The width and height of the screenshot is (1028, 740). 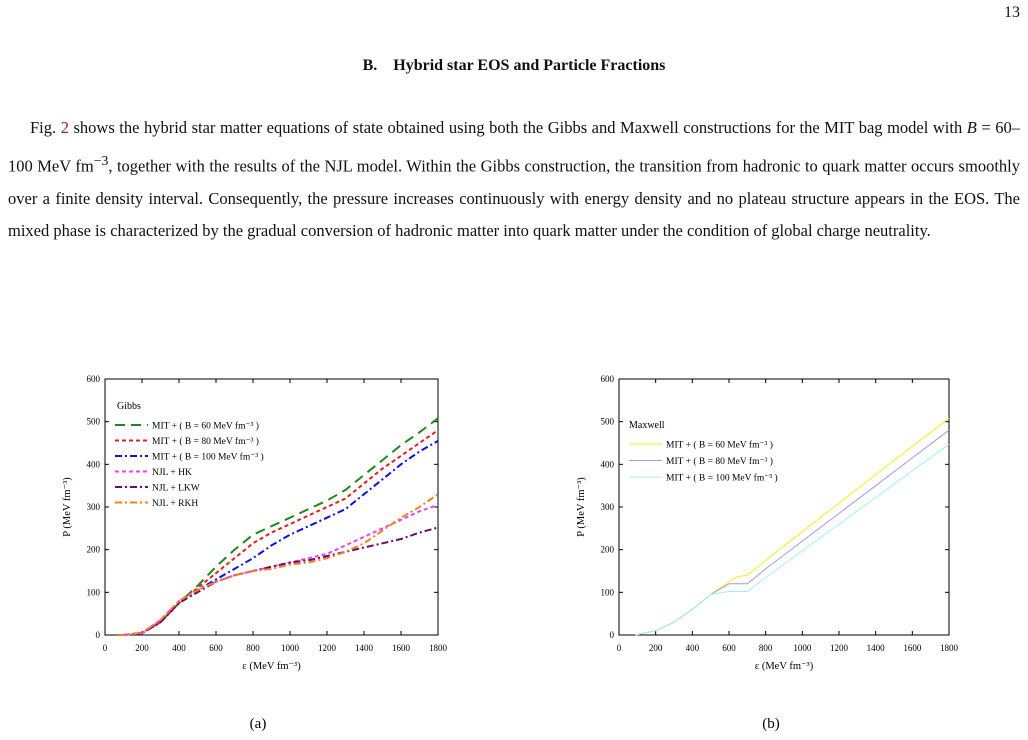 I want to click on legend-title: Maxwell, so click(x=647, y=425).